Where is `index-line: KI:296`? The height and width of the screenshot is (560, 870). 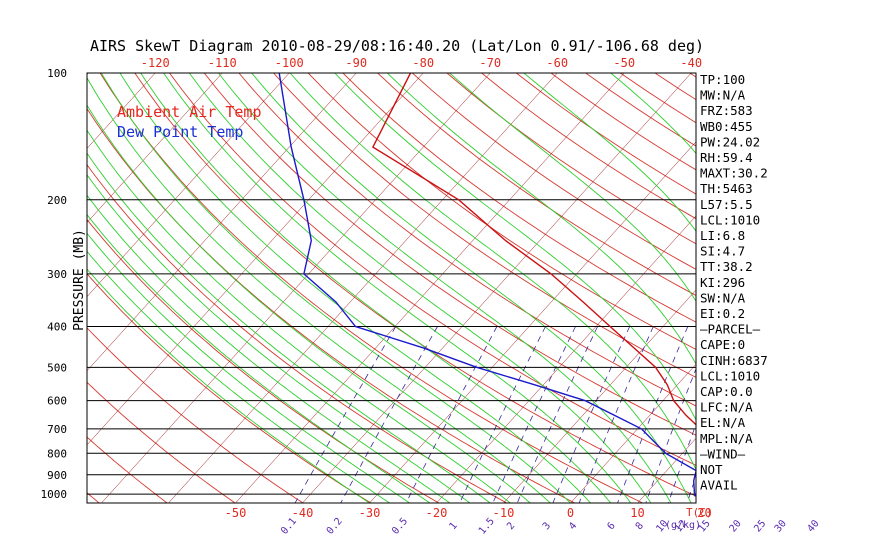
index-line: KI:296 is located at coordinates (722, 282).